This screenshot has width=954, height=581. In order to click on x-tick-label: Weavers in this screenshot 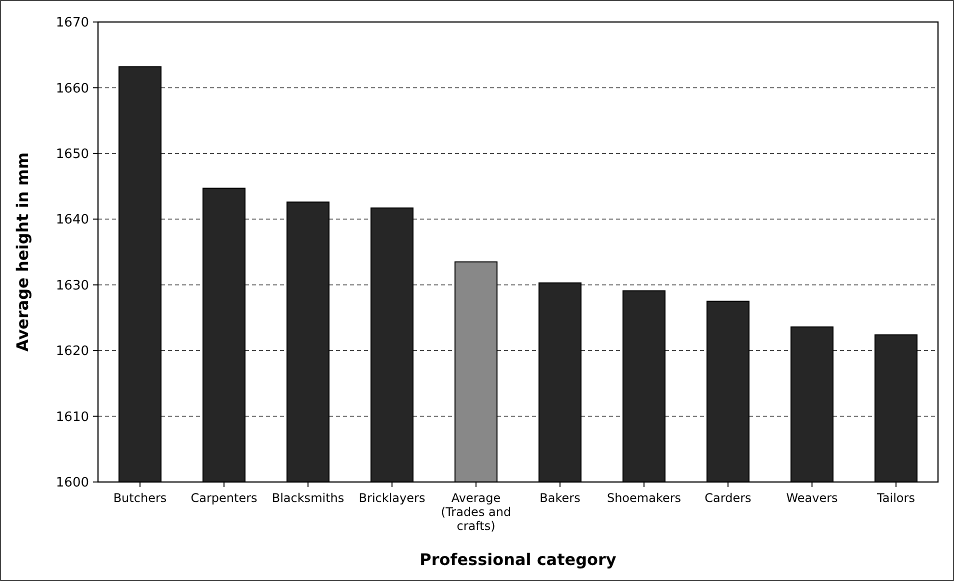, I will do `click(812, 498)`.